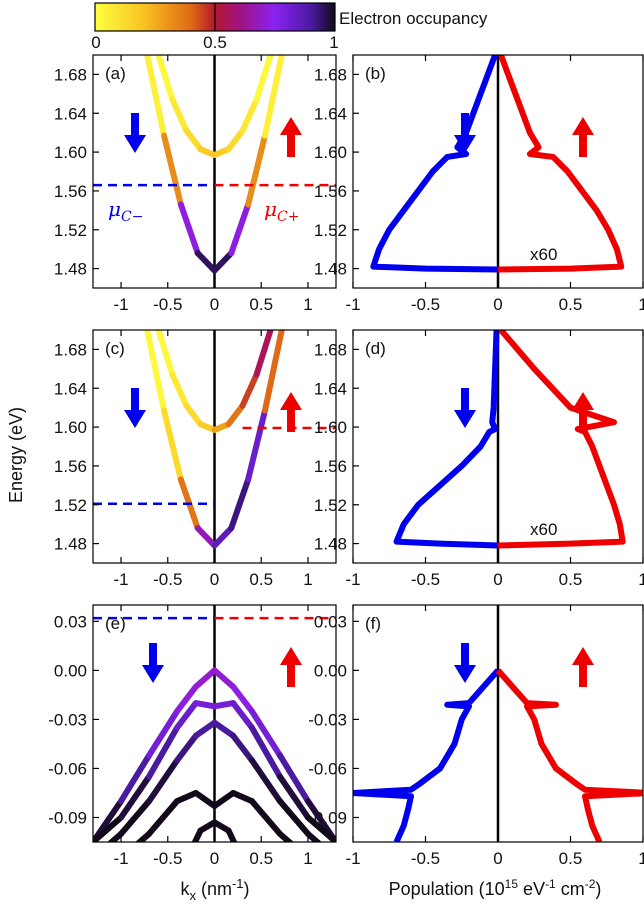 This screenshot has height=909, width=644. What do you see at coordinates (375, 73) in the screenshot?
I see `panel-label-b: (b)` at bounding box center [375, 73].